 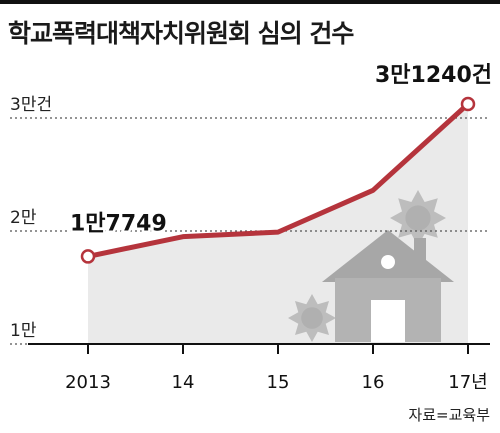 What do you see at coordinates (31, 105) in the screenshot?
I see `y-tick-label: 3만건` at bounding box center [31, 105].